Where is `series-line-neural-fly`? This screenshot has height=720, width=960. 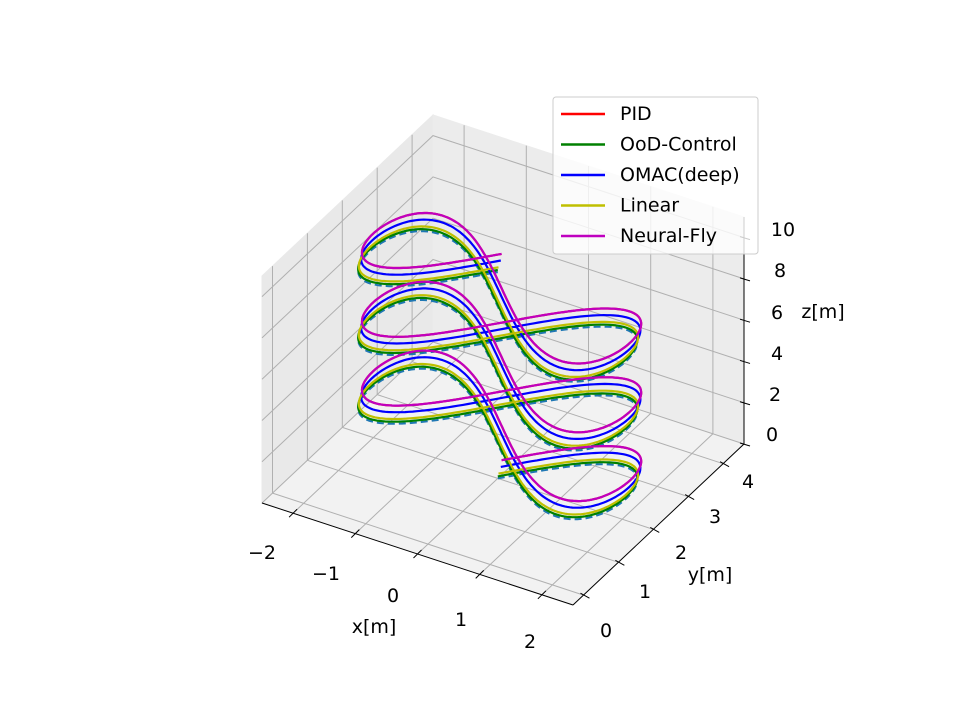 series-line-neural-fly is located at coordinates (501, 357).